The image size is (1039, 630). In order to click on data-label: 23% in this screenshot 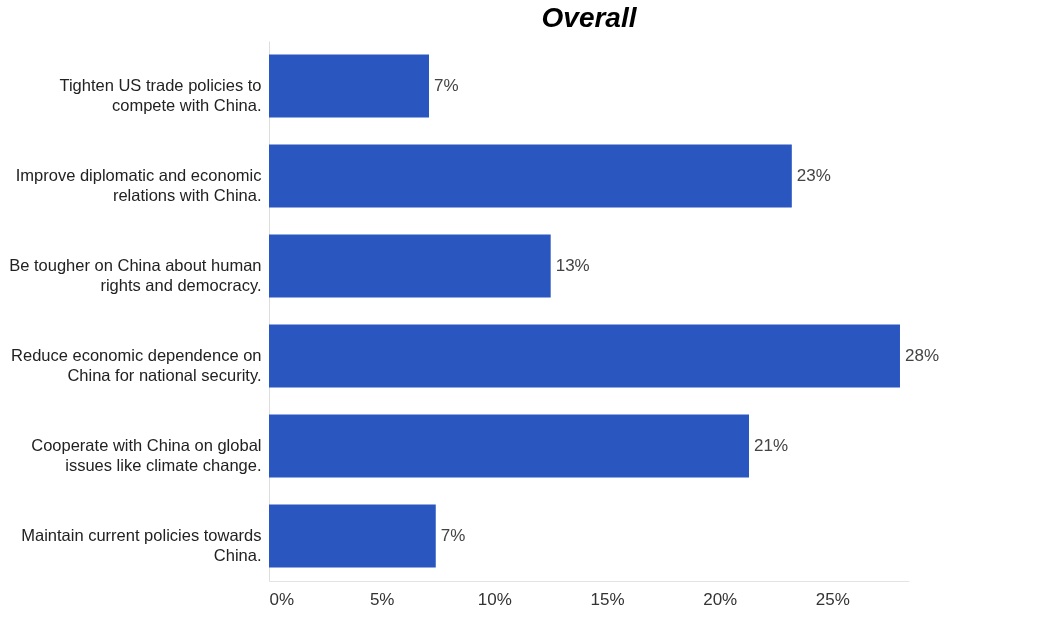, I will do `click(813, 175)`.